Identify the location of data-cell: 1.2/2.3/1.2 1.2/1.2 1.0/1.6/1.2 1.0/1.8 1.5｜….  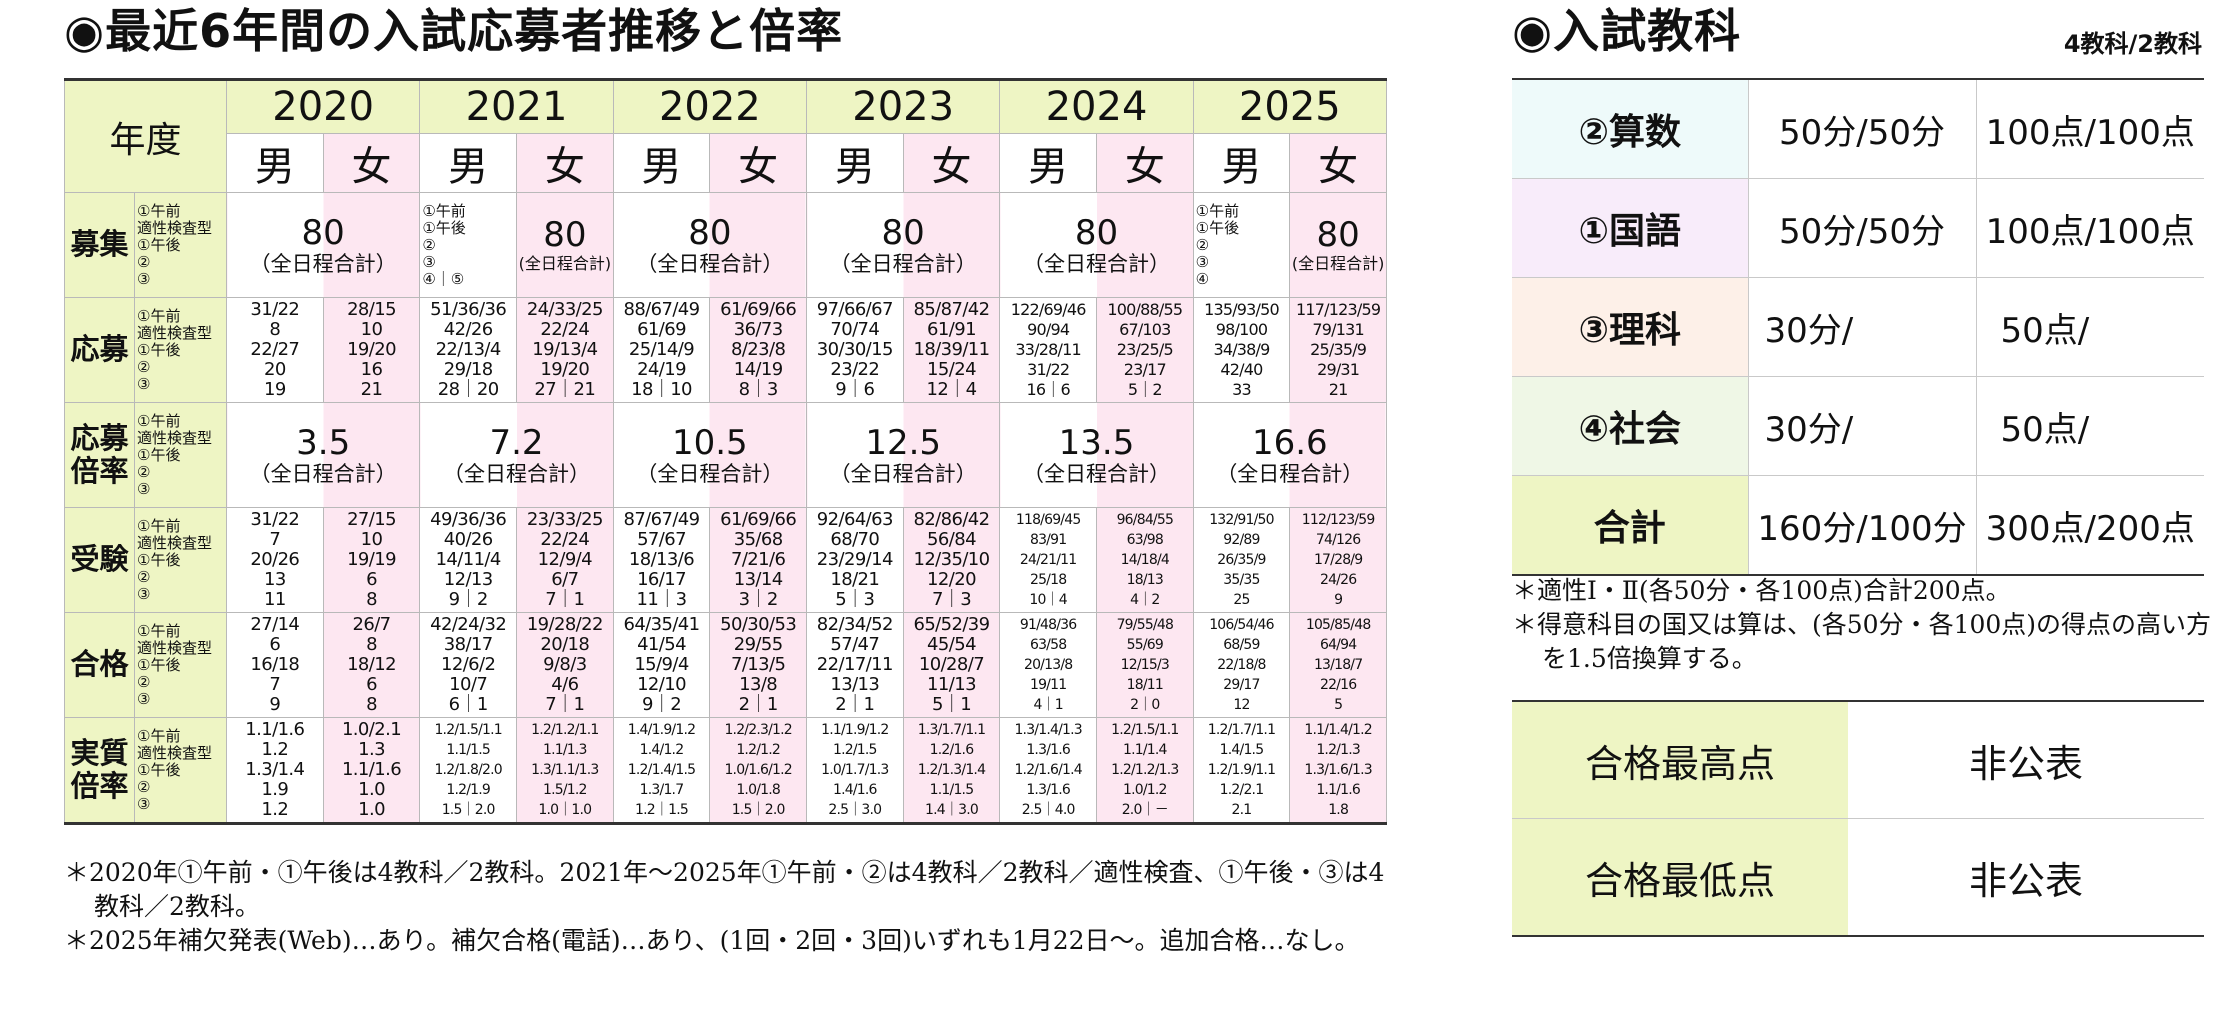
(758, 770).